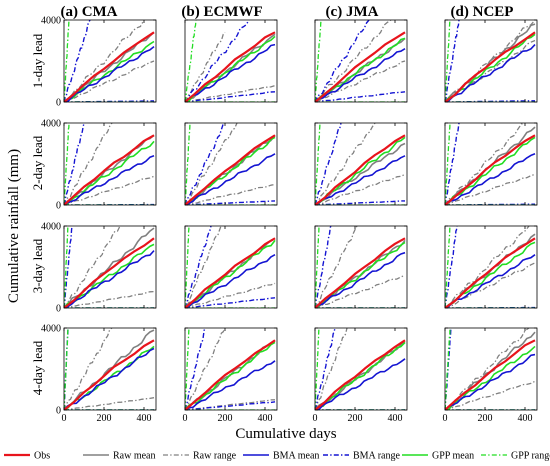  What do you see at coordinates (42, 456) in the screenshot?
I see `legend-label: Obs` at bounding box center [42, 456].